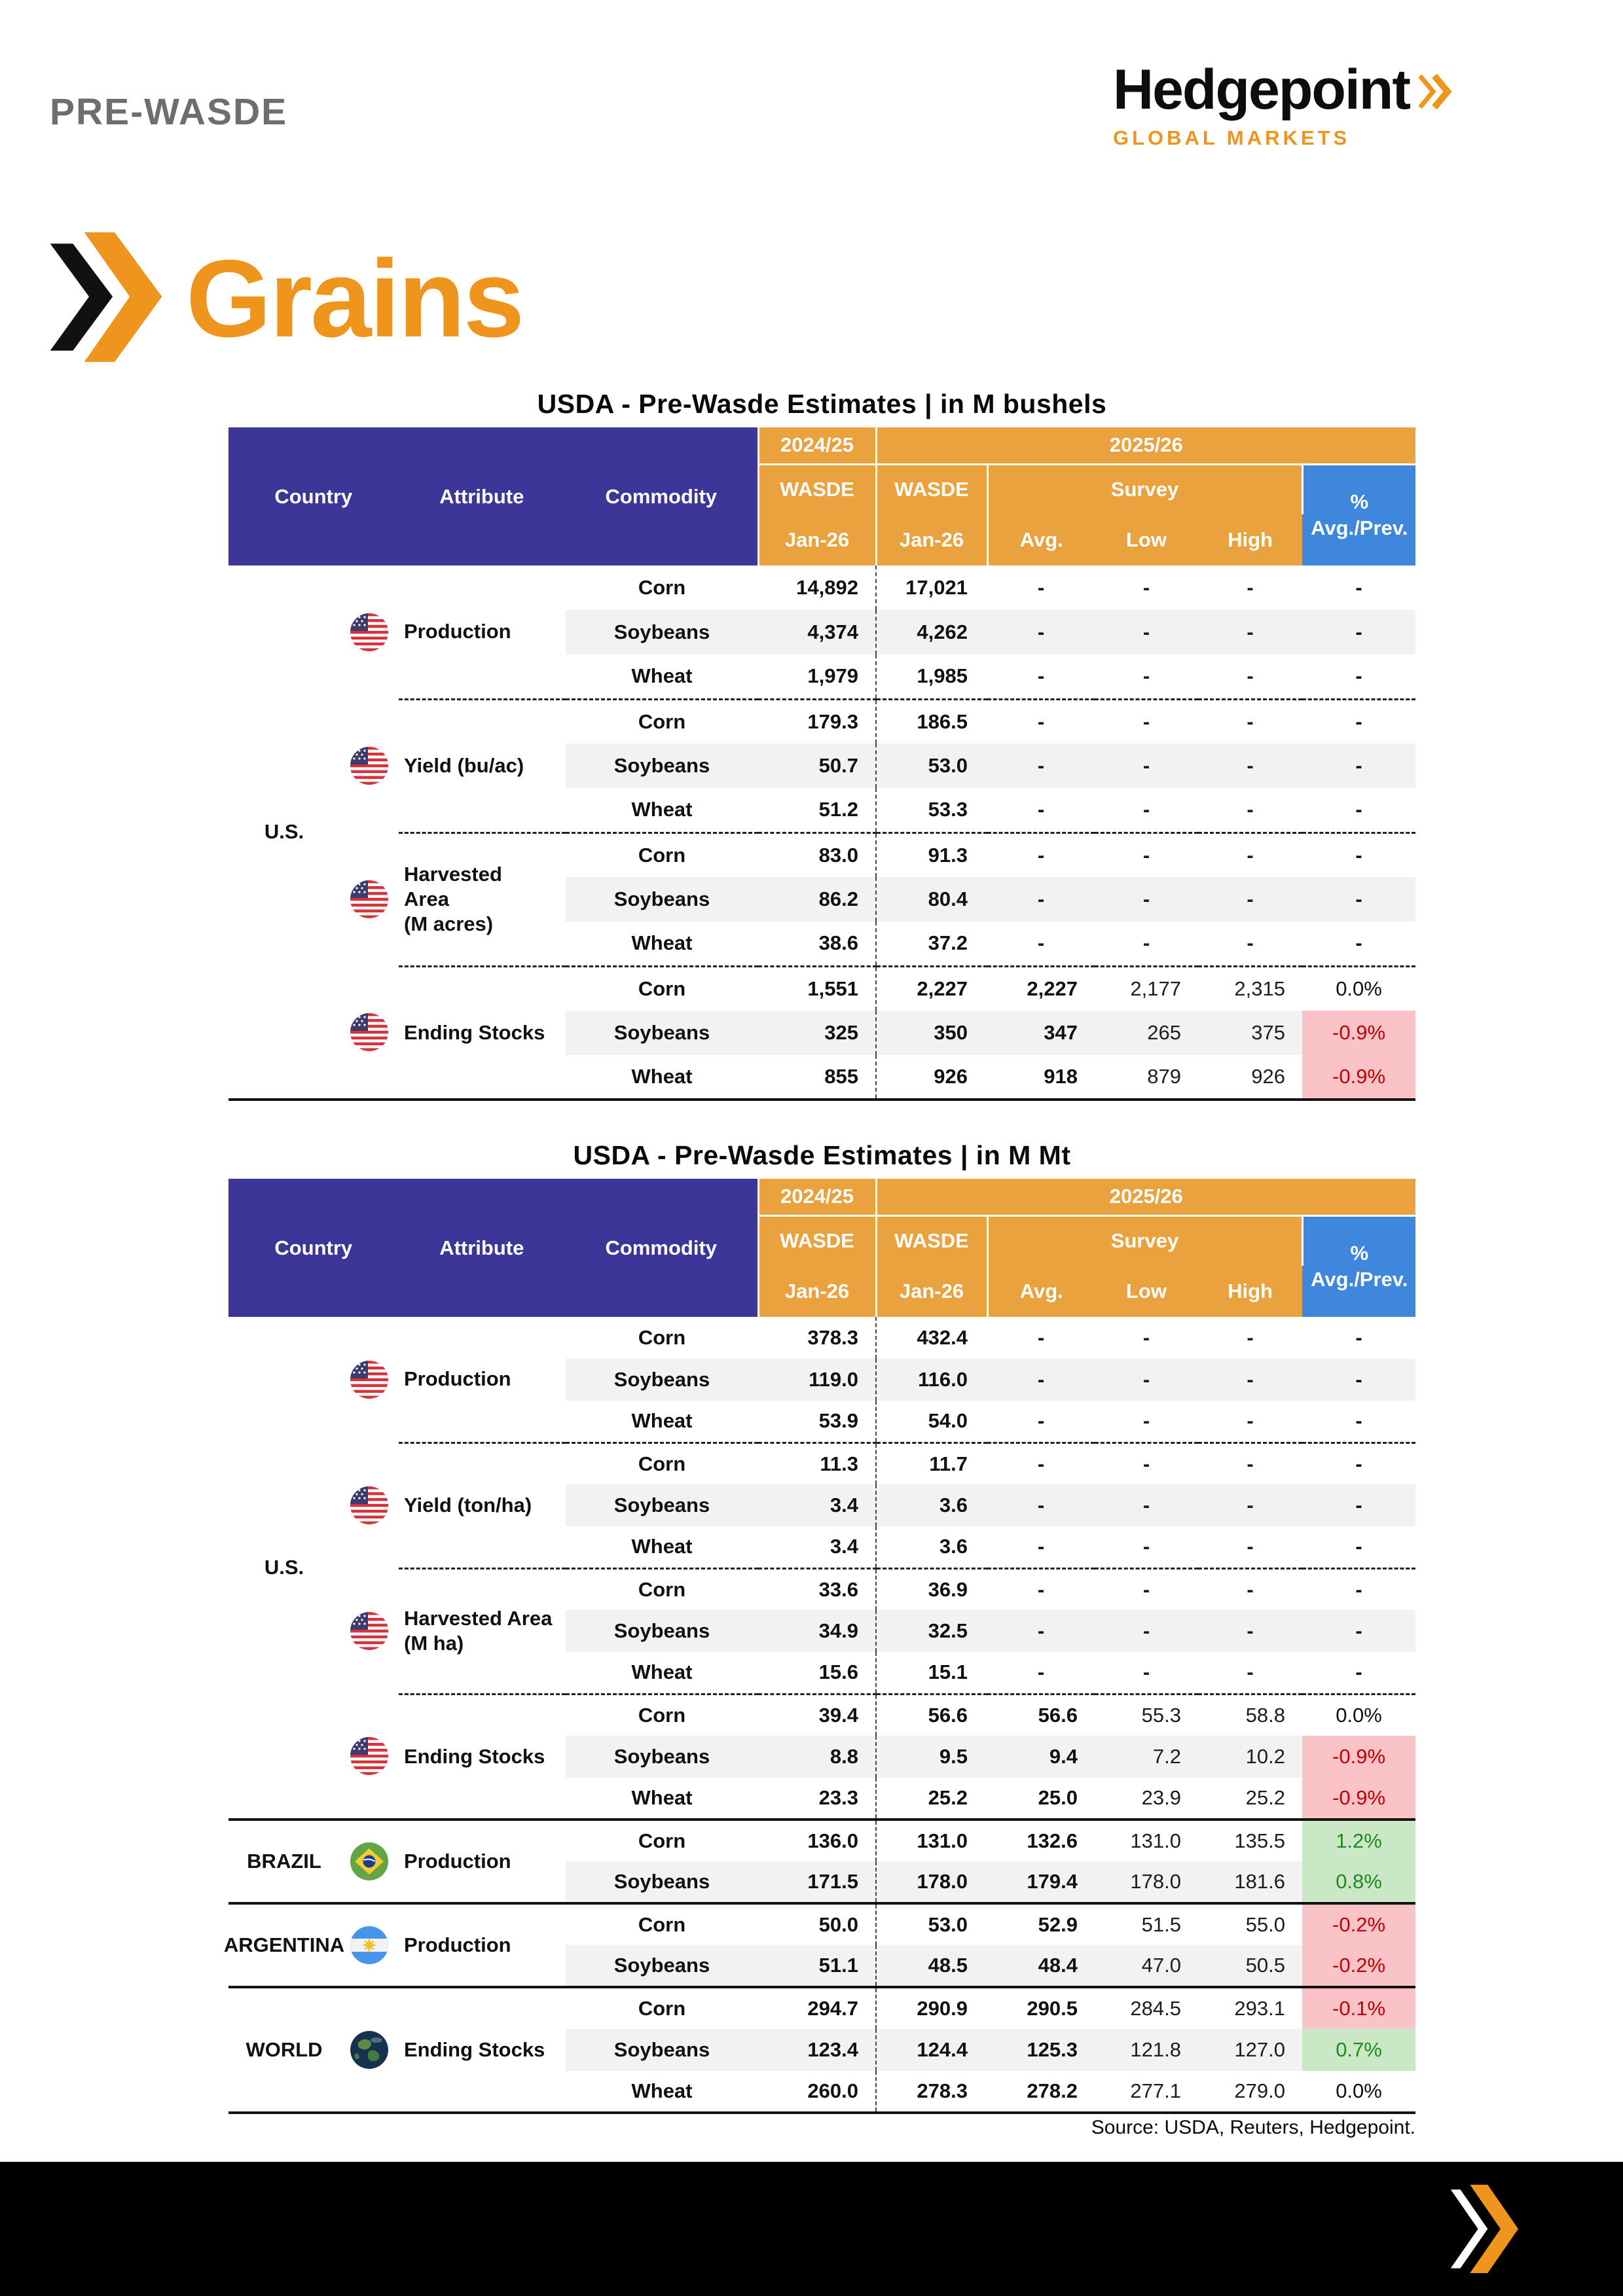 The height and width of the screenshot is (2296, 1623). What do you see at coordinates (1359, 1714) in the screenshot?
I see `pct-cell: 0.0%` at bounding box center [1359, 1714].